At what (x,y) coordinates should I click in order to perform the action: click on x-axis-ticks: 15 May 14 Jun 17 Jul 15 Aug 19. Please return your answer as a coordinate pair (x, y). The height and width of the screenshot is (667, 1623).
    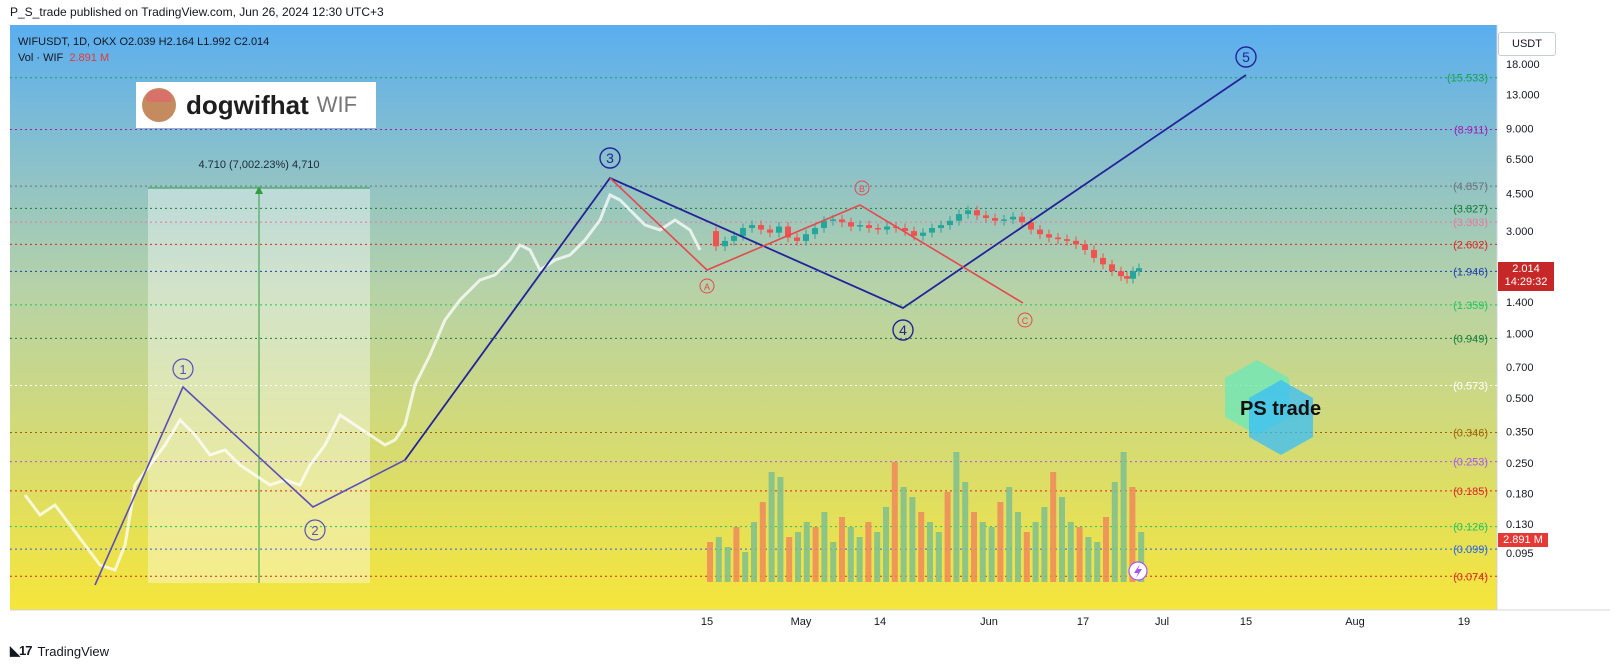
    Looking at the image, I should click on (1085, 622).